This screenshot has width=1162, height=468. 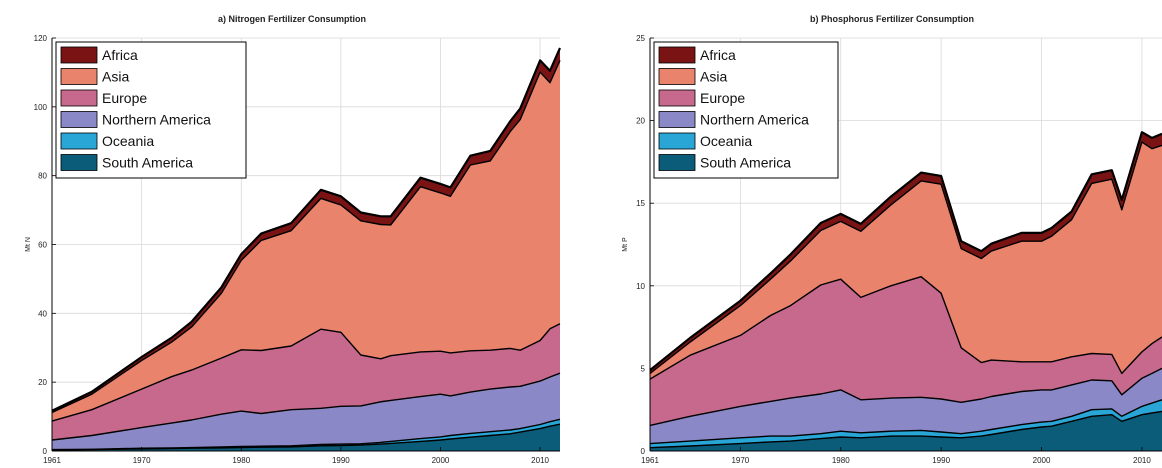 What do you see at coordinates (41, 107) in the screenshot?
I see `y-tick-label: 100` at bounding box center [41, 107].